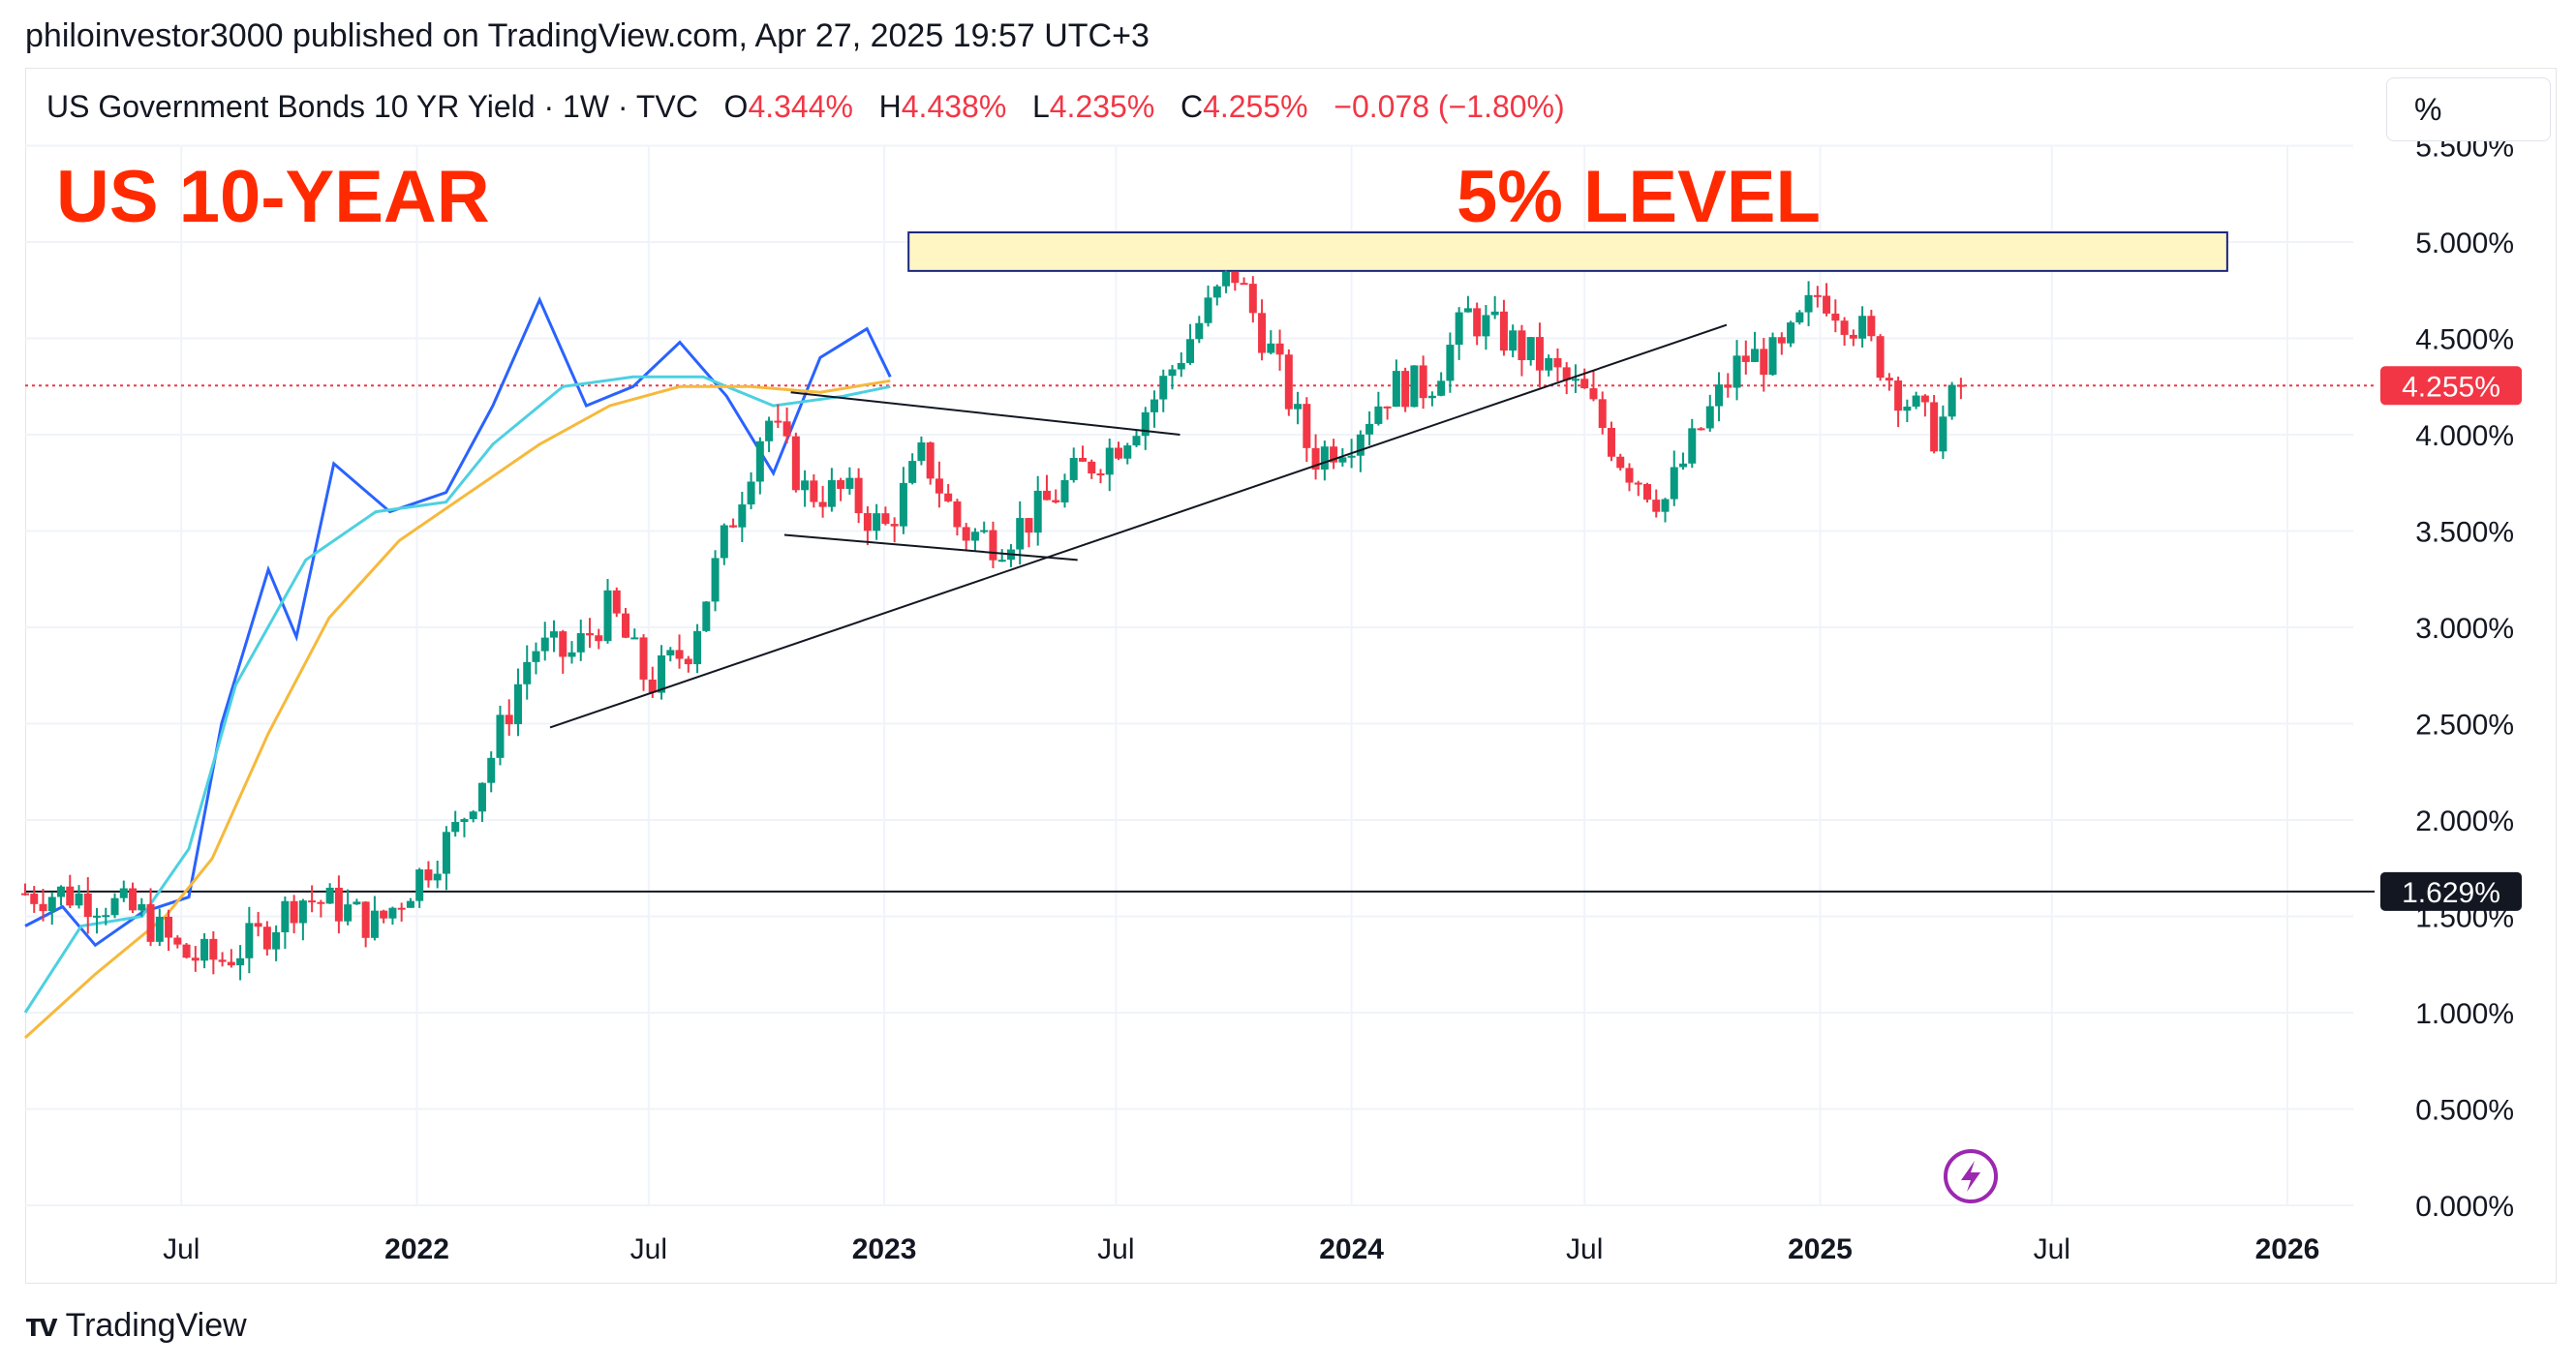 The width and height of the screenshot is (2576, 1367). What do you see at coordinates (1040, 106) in the screenshot?
I see `low-label: L` at bounding box center [1040, 106].